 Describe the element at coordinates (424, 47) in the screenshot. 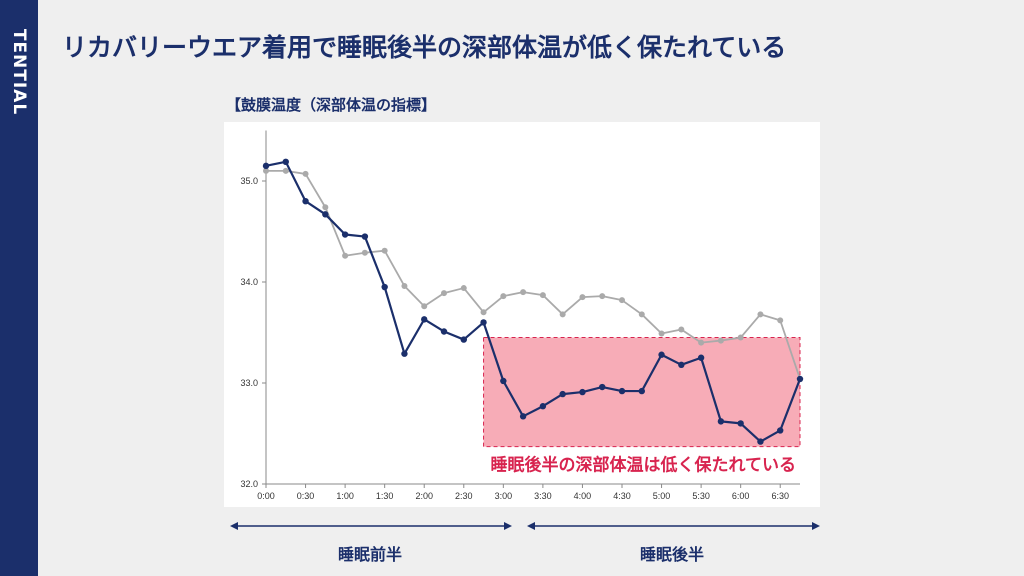

I see `page-title: リカバリーウエア着用で睡眠後半の深部体温が低く保たれている` at that location.